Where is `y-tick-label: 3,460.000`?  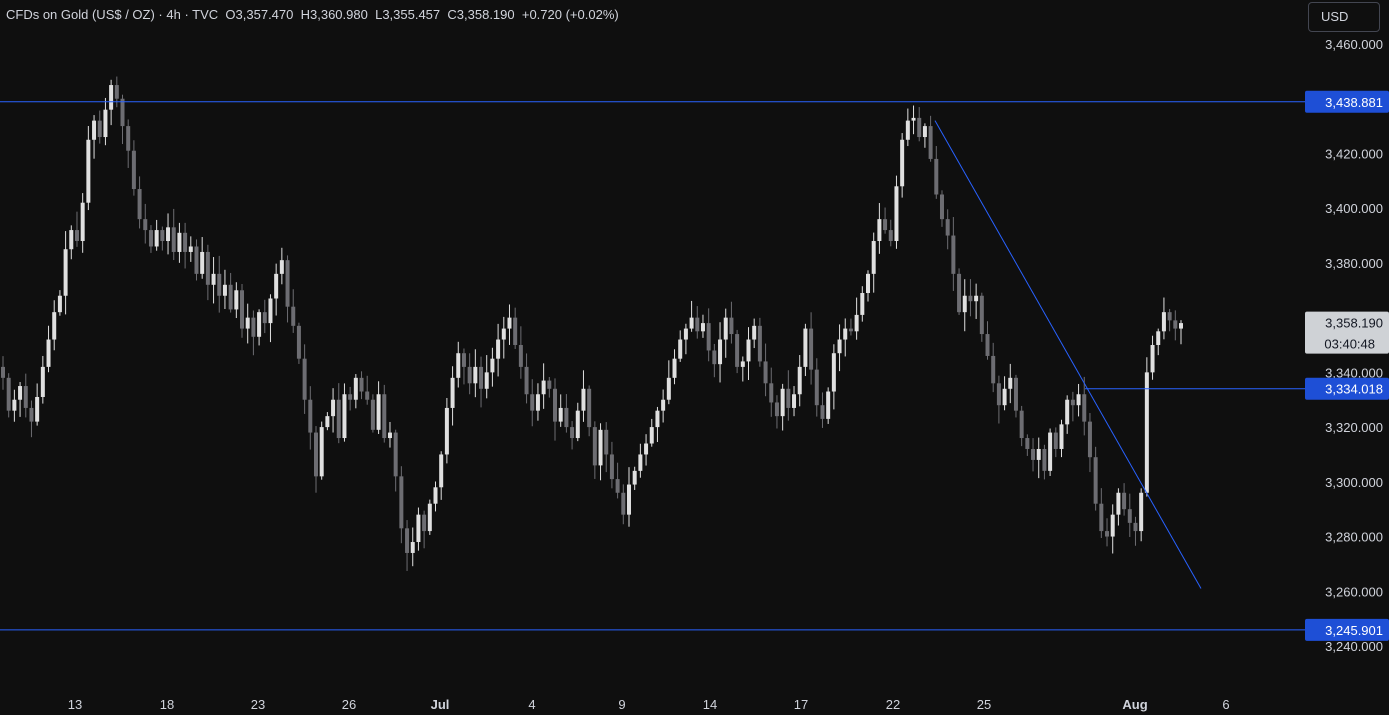 y-tick-label: 3,460.000 is located at coordinates (1354, 44).